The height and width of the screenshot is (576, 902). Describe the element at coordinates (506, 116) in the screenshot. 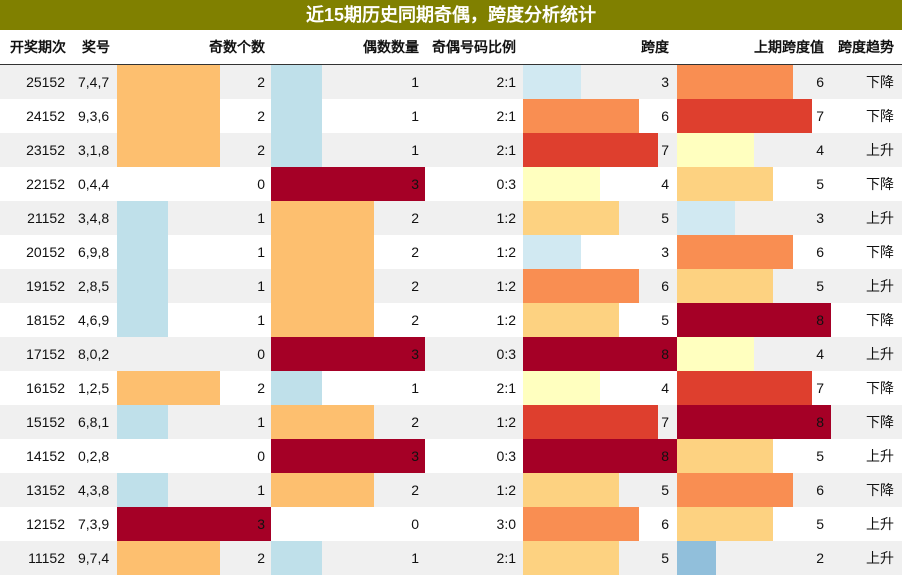

I see `cell-text: 2:1` at that location.